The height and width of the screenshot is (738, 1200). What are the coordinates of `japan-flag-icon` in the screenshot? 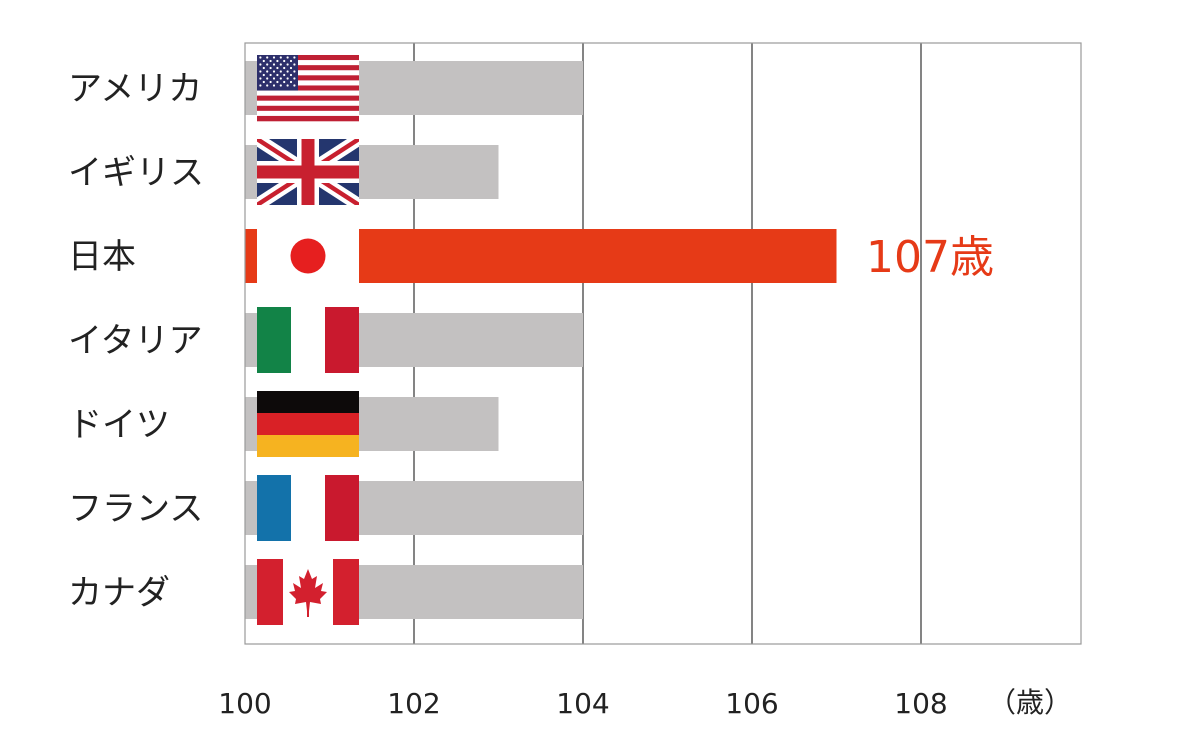 It's located at (308, 256).